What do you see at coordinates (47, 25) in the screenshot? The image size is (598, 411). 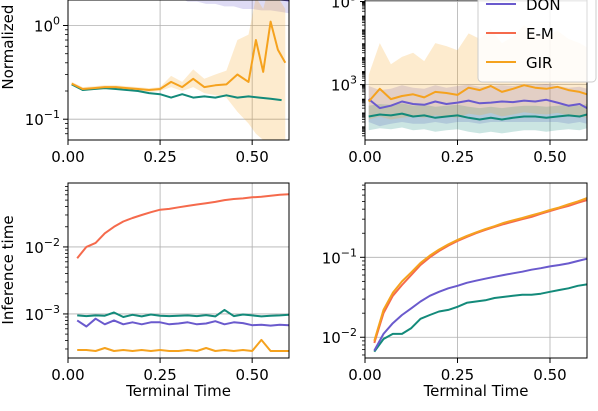 I see `y-tick-label: 10⁰` at bounding box center [47, 25].